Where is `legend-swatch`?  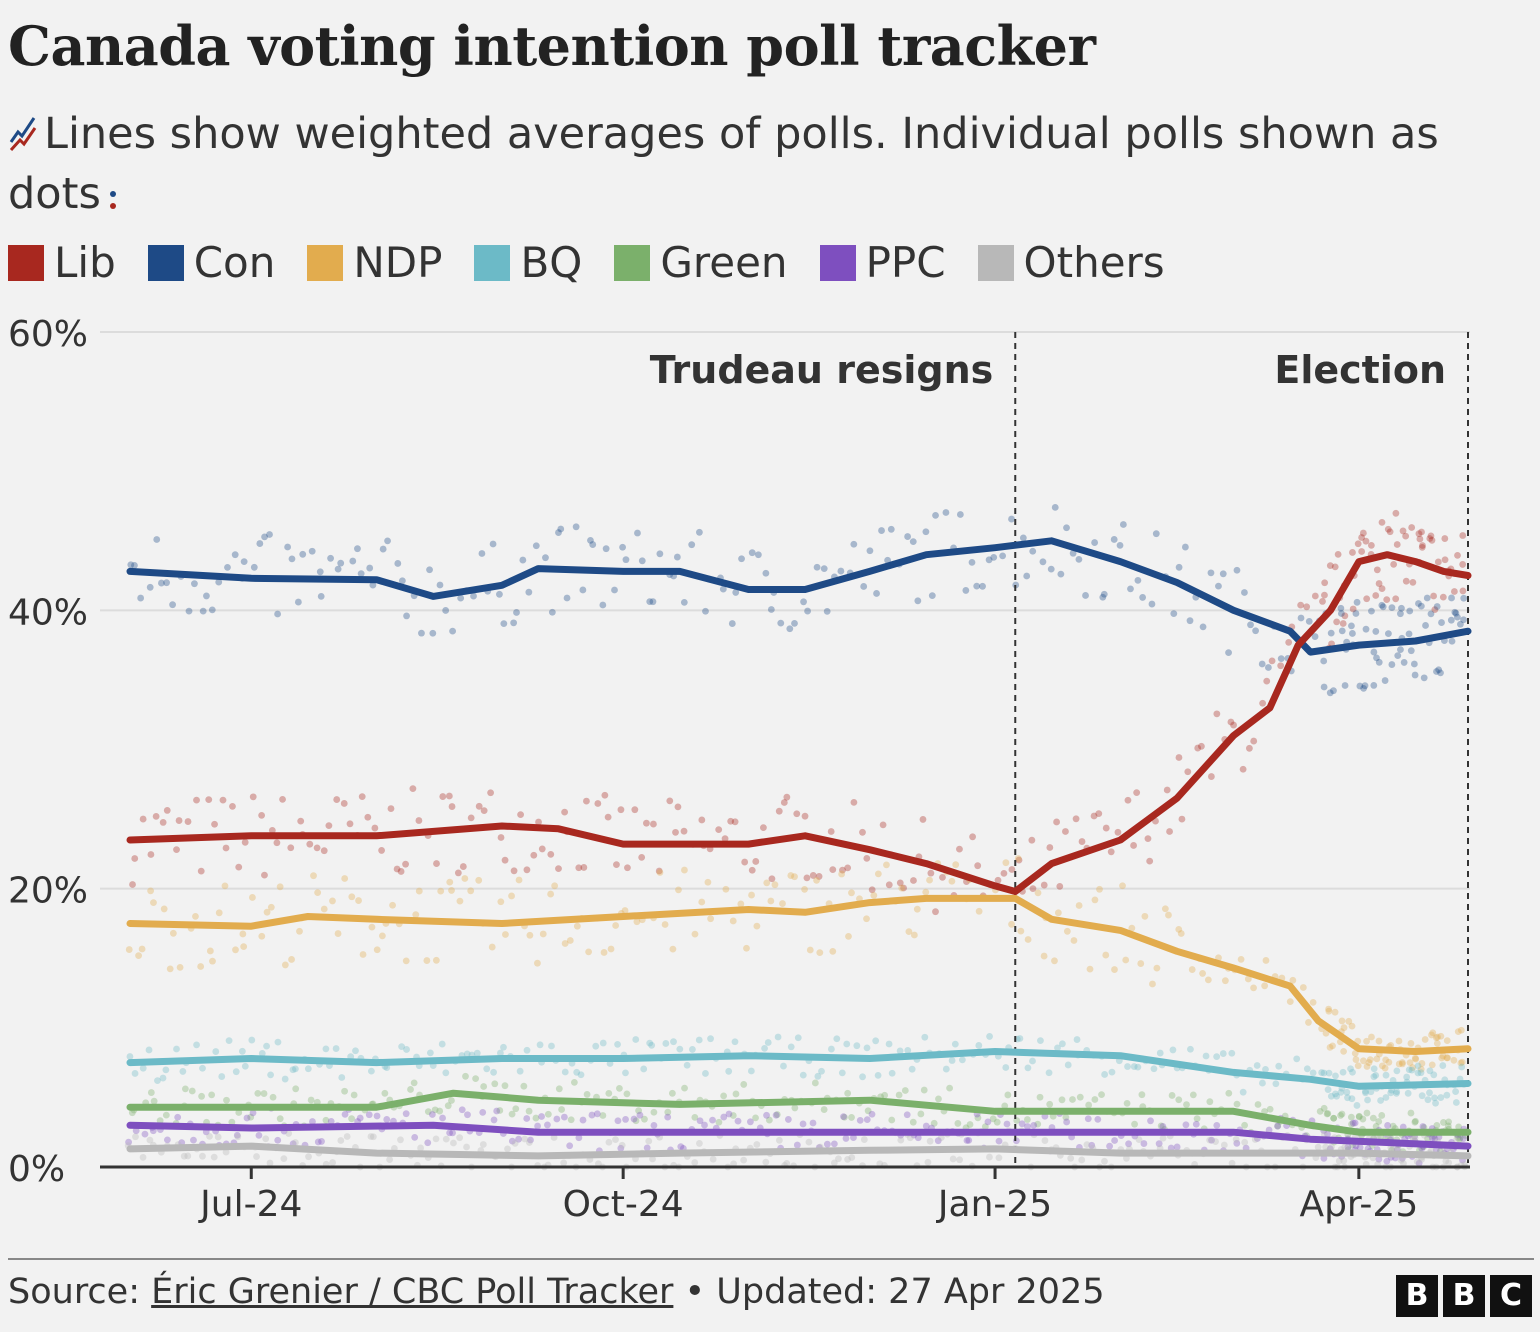
legend-swatch is located at coordinates (837, 262).